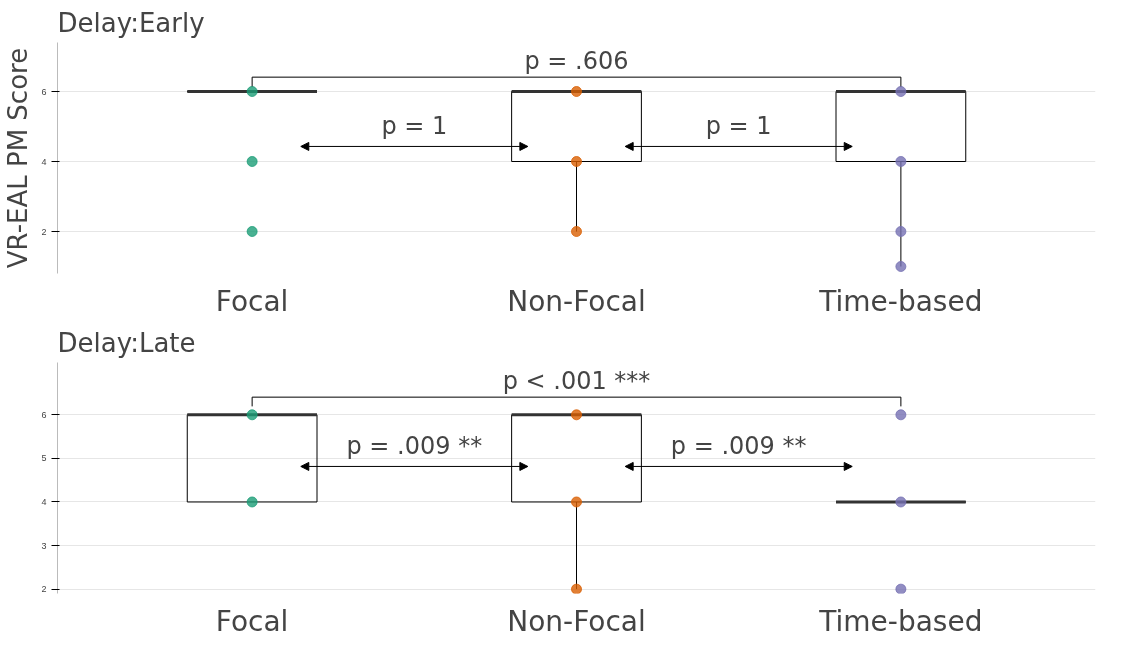 The image size is (1136, 661). I want to click on chart-title: Delay:Late, so click(126, 342).